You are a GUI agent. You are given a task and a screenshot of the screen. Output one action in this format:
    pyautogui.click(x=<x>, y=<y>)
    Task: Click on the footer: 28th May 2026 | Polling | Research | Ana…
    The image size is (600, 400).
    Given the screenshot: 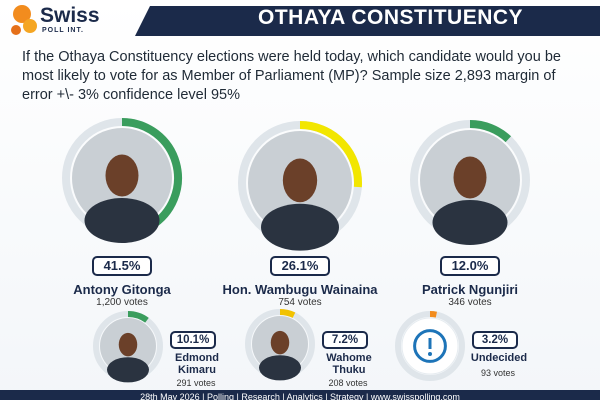 What is the action you would take?
    pyautogui.click(x=300, y=396)
    